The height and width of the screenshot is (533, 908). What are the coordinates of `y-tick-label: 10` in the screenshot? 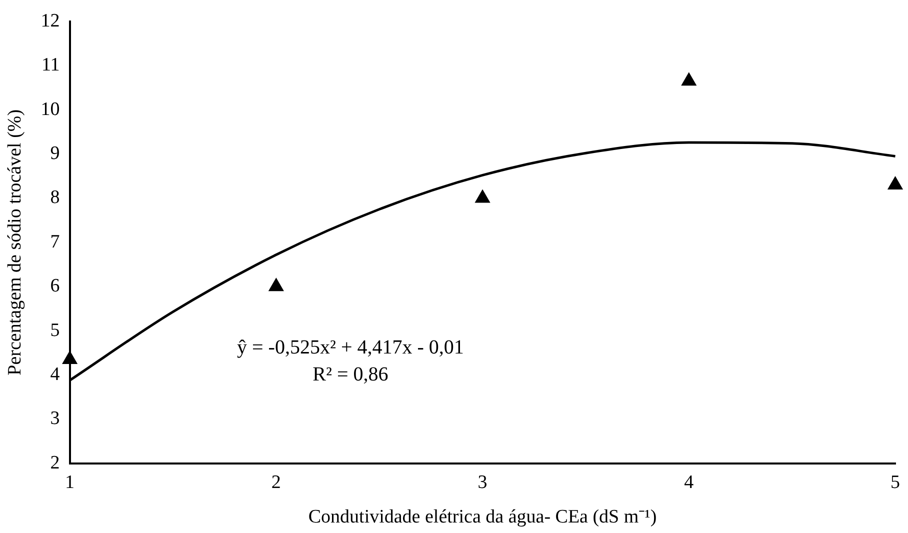 It's located at (50, 109).